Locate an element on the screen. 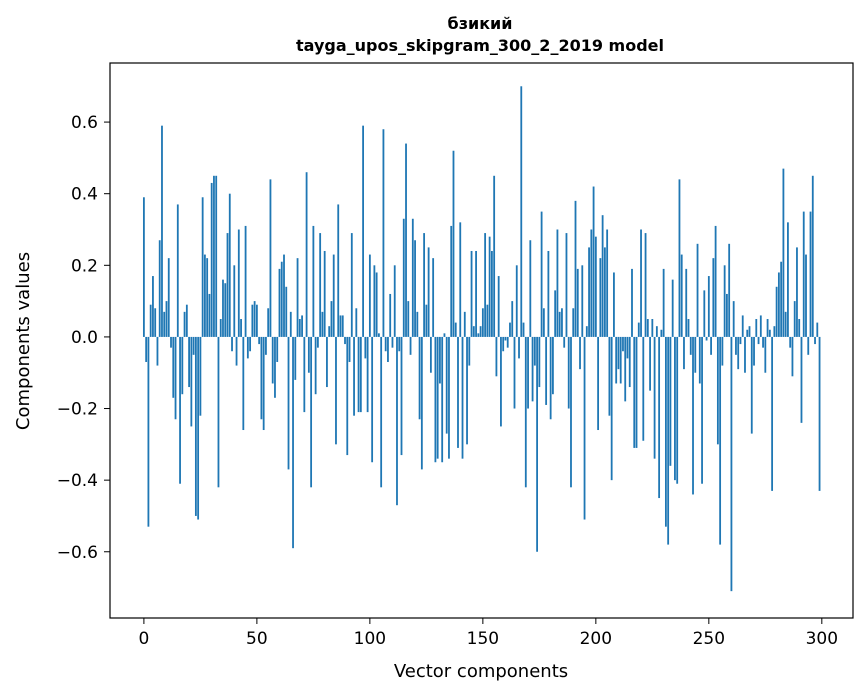  y-tick-label: −0.6 is located at coordinates (77, 553).